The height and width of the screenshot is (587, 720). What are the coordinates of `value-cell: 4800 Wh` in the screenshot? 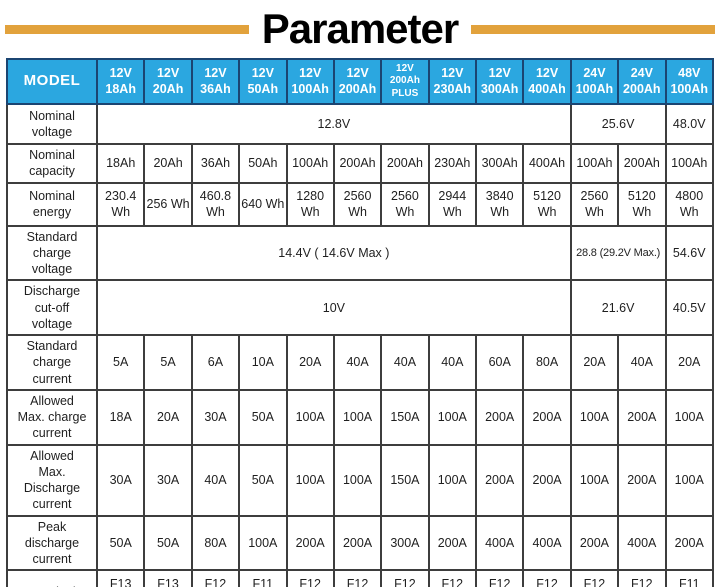 It's located at (689, 204).